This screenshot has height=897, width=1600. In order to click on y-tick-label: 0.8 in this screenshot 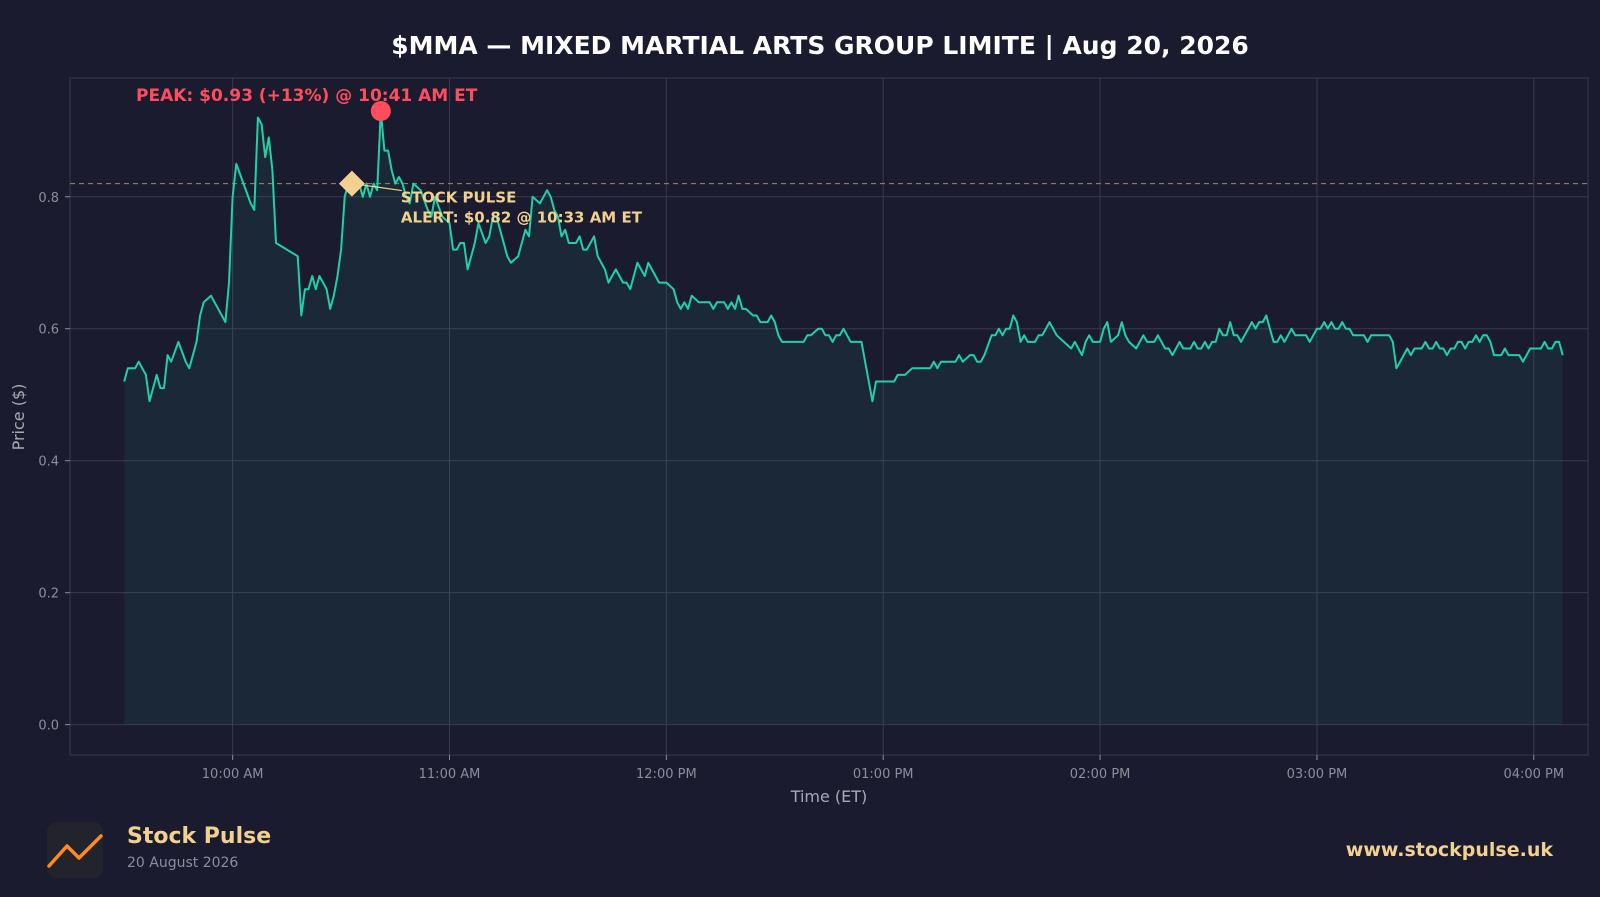, I will do `click(48, 198)`.